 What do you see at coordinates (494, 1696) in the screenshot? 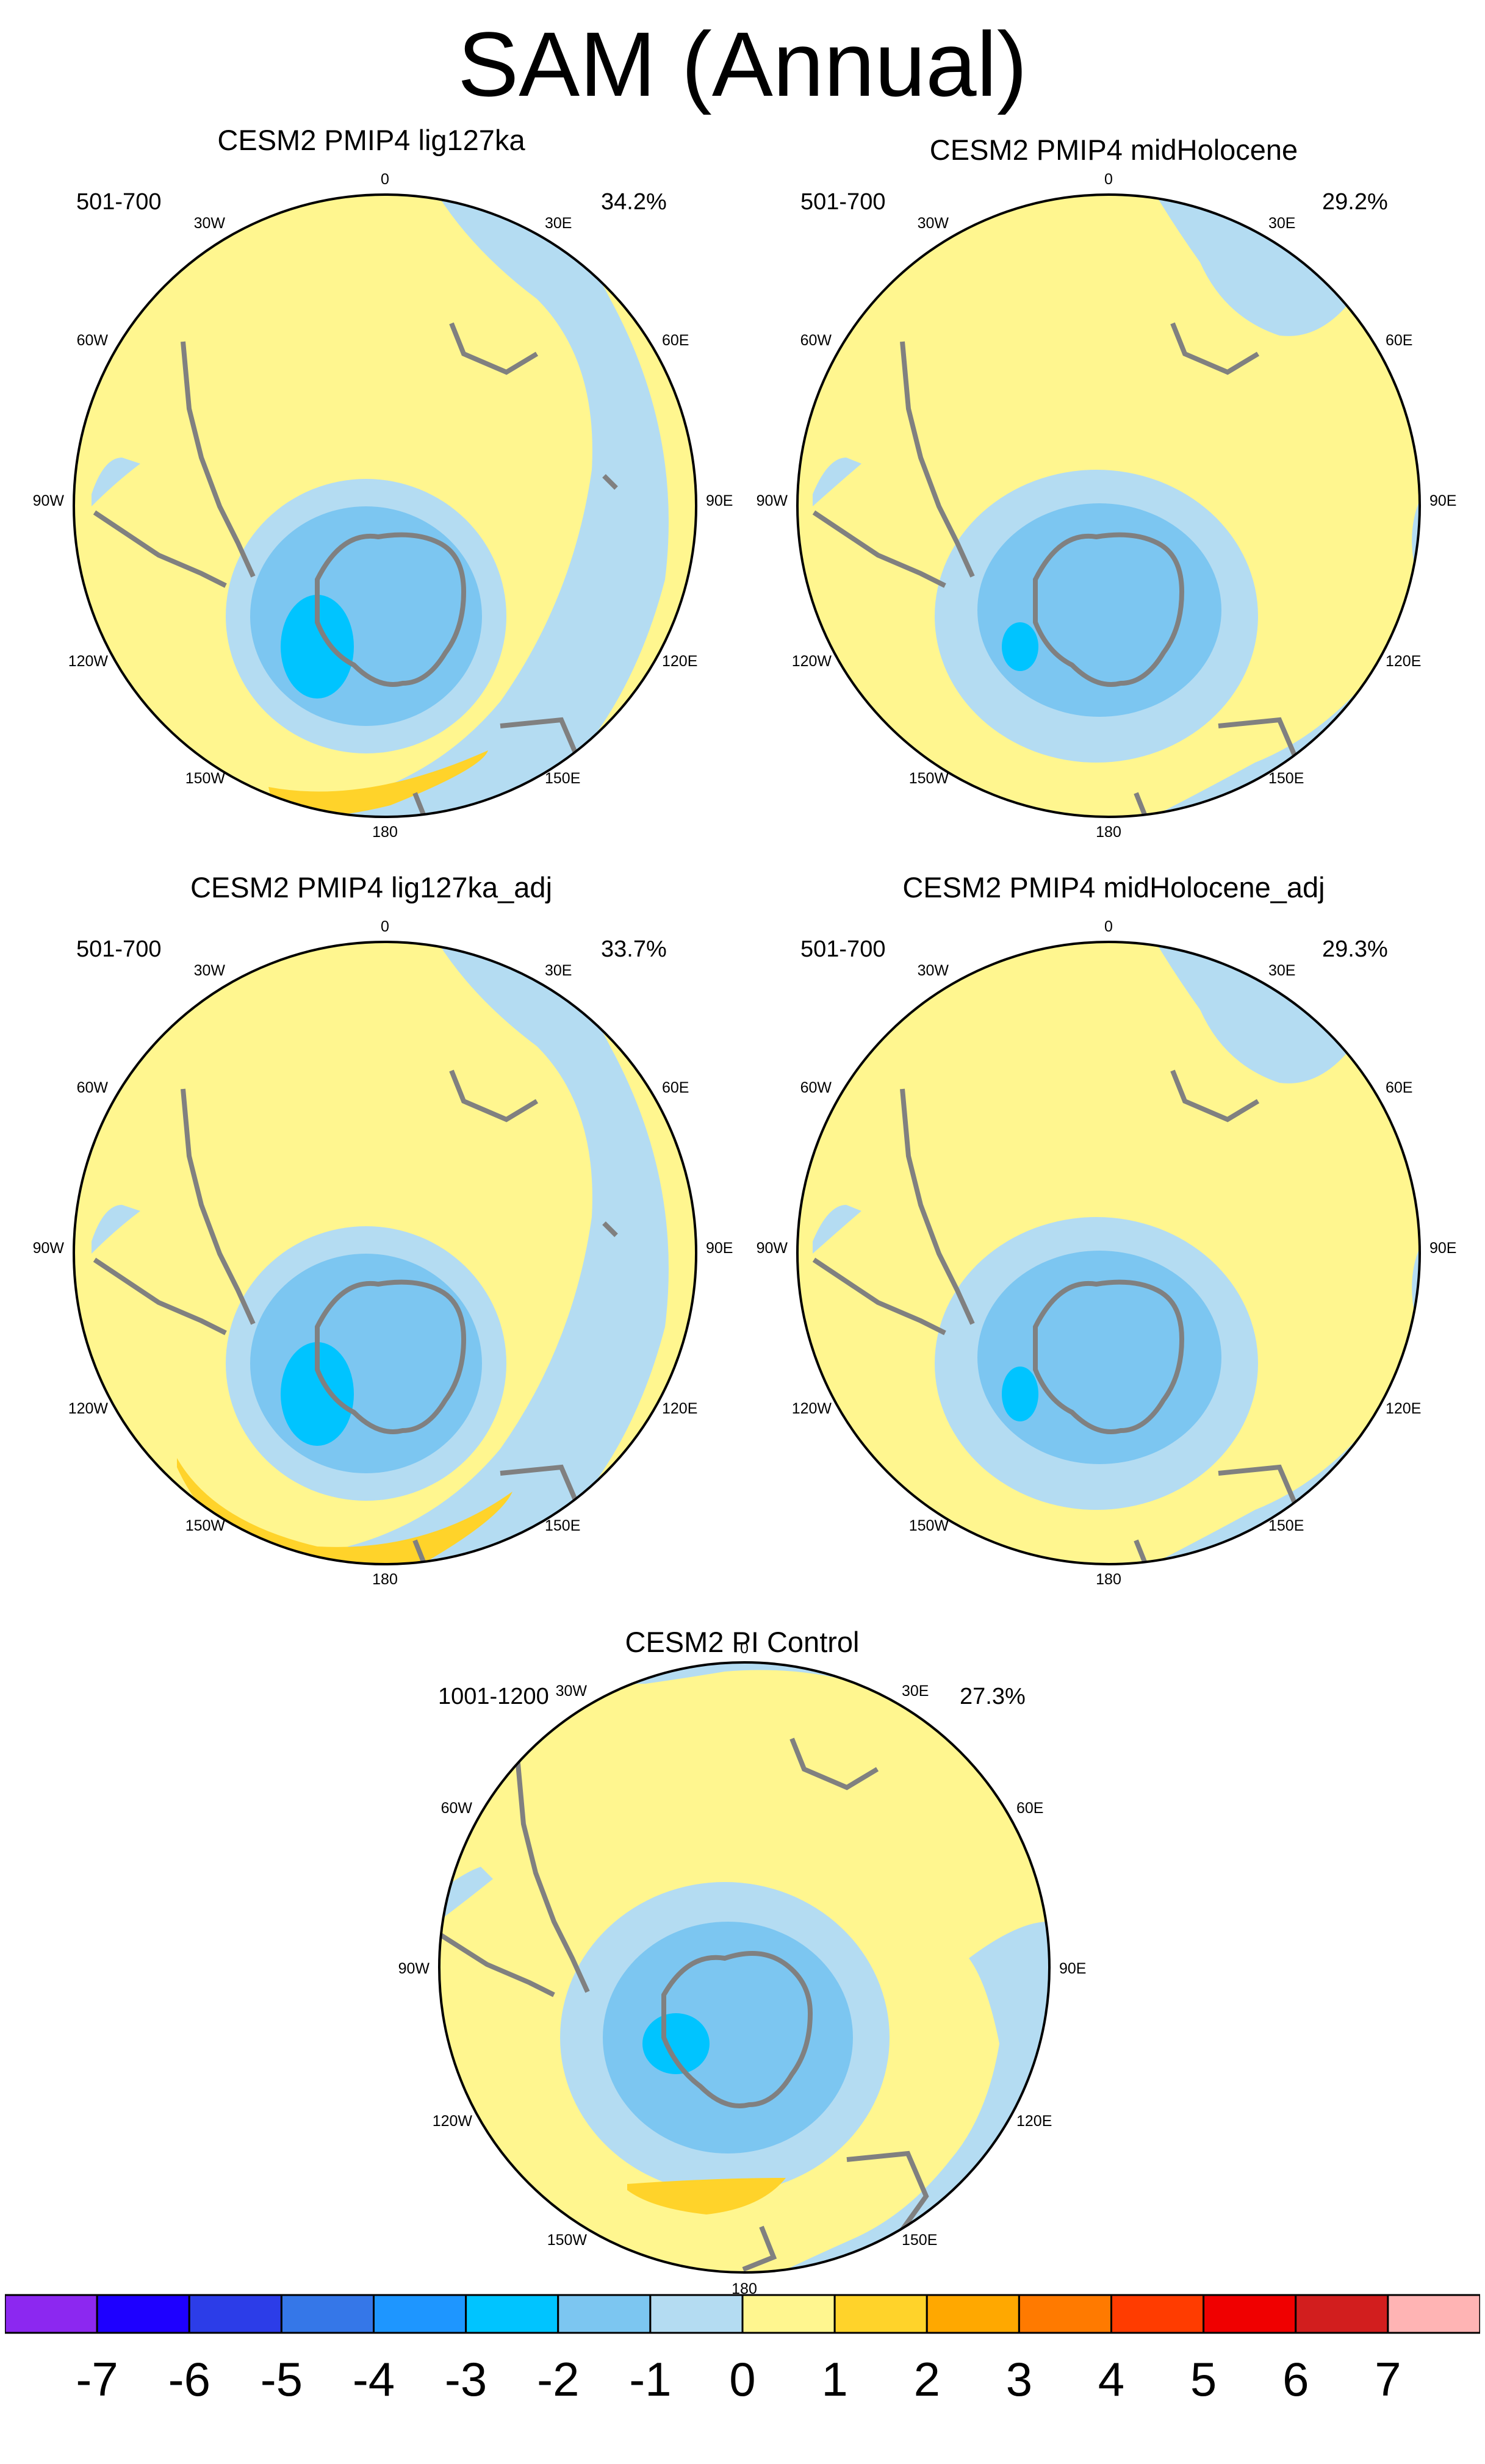
I see `panel-period: 1001-1200` at bounding box center [494, 1696].